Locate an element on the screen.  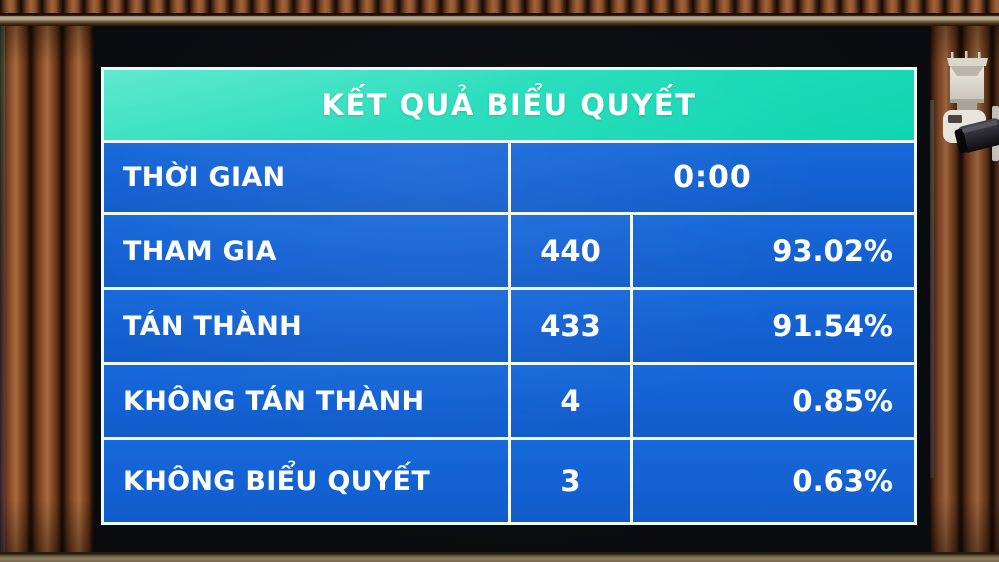
row-label-cell: THAM GIA is located at coordinates (306, 251).